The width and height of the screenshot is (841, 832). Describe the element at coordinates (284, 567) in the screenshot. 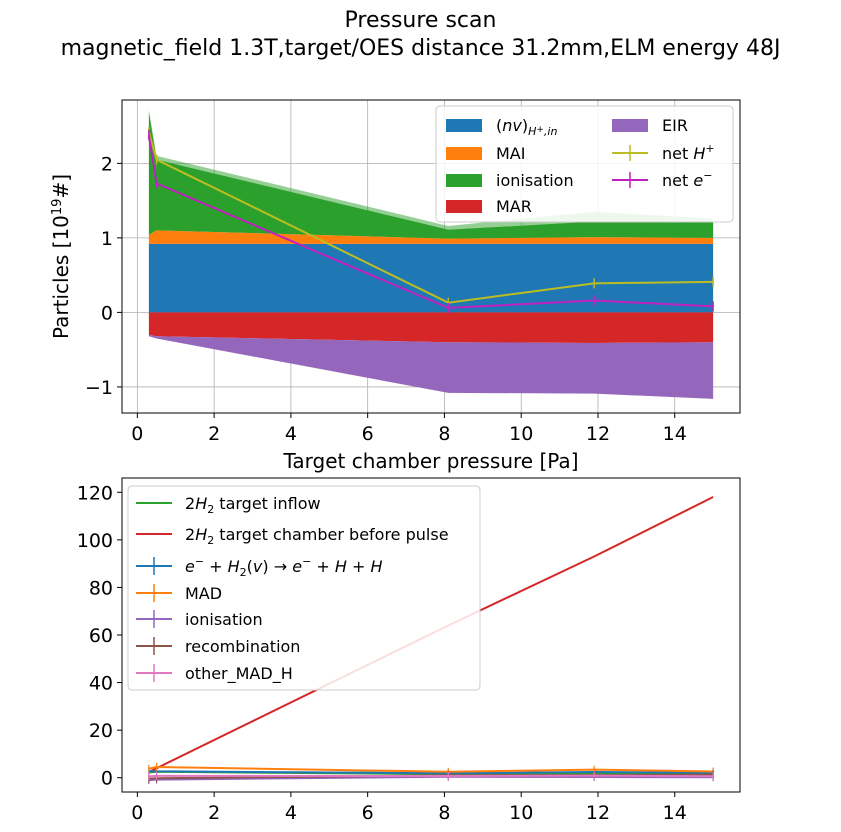

I see `legend-label: e− + H2(v) → e− + H + H` at that location.